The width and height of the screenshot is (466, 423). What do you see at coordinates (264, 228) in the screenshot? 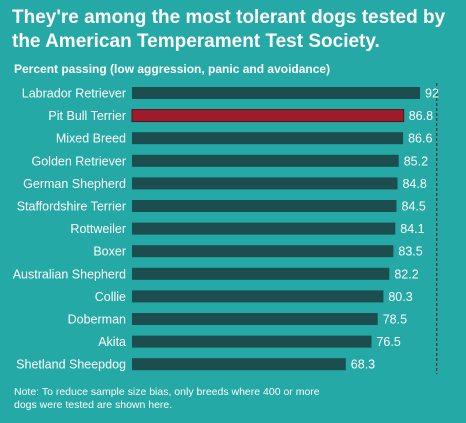
I see `bar-rottweiler` at bounding box center [264, 228].